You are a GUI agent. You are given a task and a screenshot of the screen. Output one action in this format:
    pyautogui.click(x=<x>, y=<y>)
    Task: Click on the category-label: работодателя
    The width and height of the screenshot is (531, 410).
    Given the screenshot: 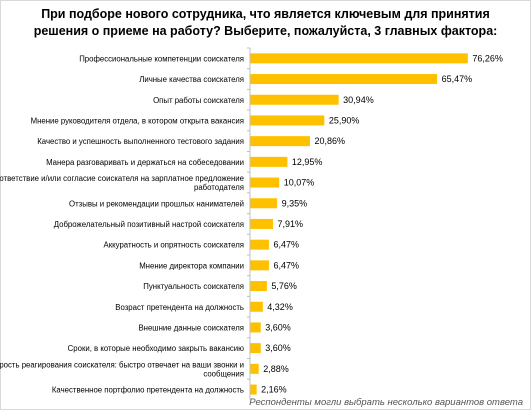 What is the action you would take?
    pyautogui.click(x=219, y=187)
    